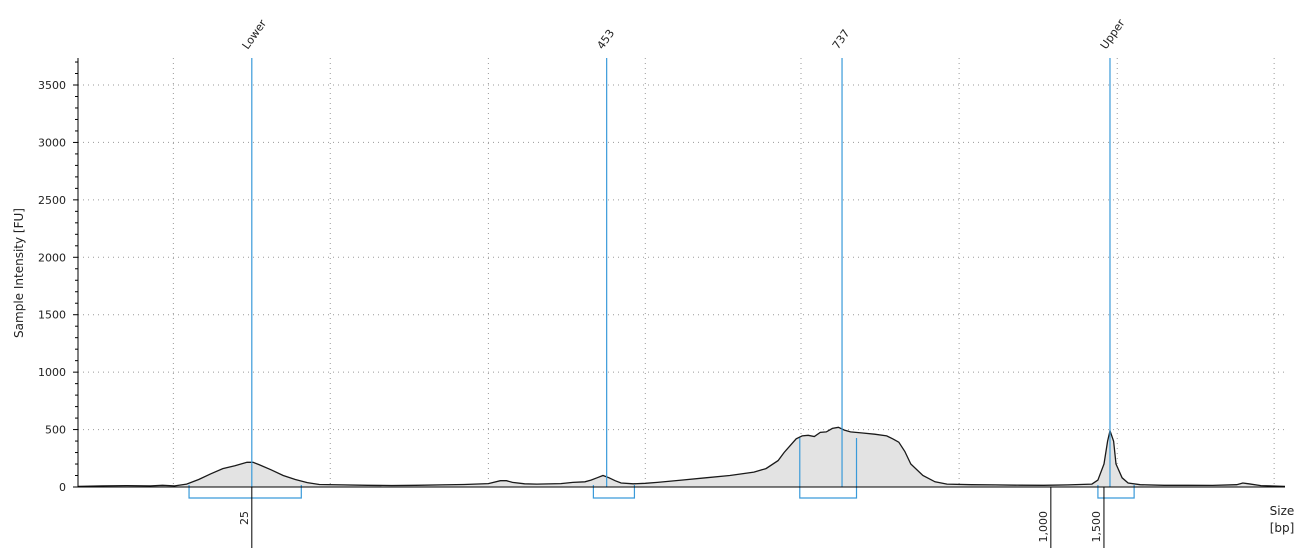 This screenshot has height=548, width=1303. I want to click on y-tick-label: 3500, so click(52, 85).